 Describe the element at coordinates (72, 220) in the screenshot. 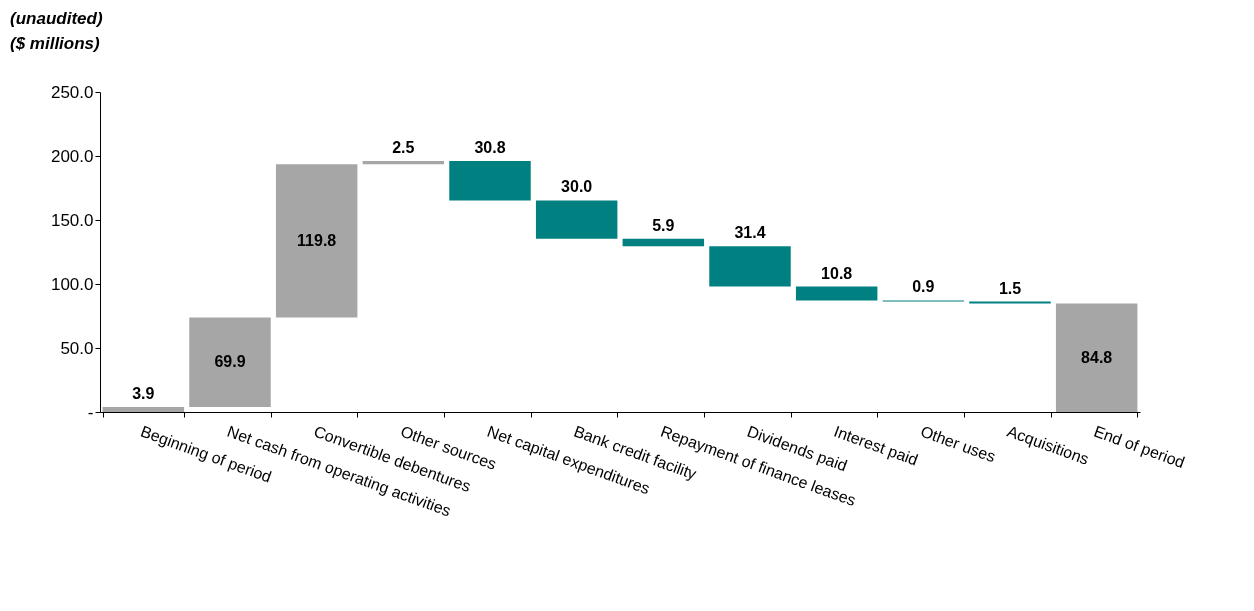

I see `y-tick-label: 150.0` at that location.